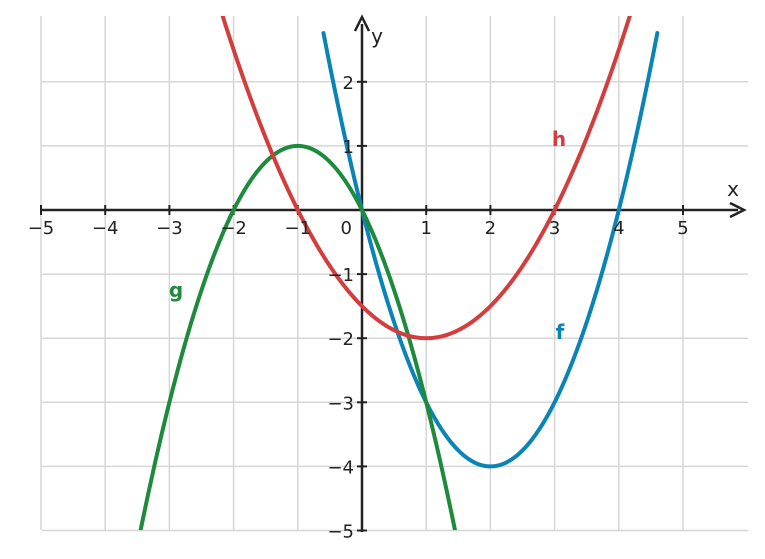  What do you see at coordinates (362, 23) in the screenshot?
I see `y-axis-arrow` at bounding box center [362, 23].